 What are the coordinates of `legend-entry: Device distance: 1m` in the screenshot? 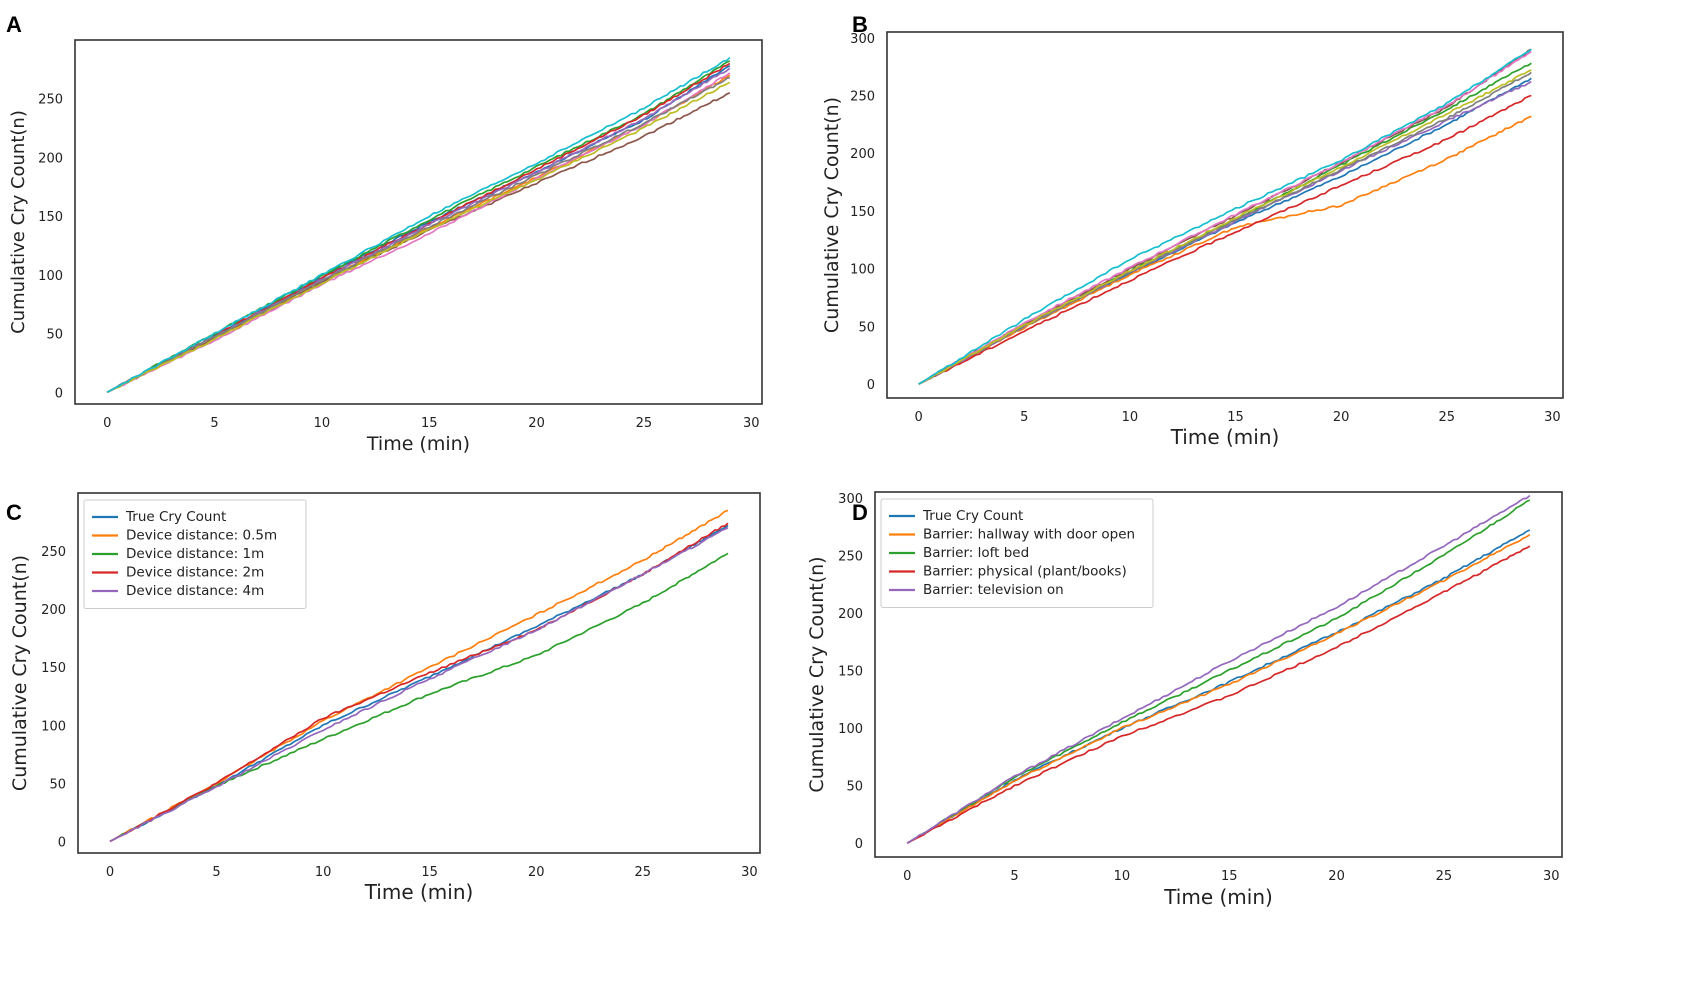 It's located at (195, 554).